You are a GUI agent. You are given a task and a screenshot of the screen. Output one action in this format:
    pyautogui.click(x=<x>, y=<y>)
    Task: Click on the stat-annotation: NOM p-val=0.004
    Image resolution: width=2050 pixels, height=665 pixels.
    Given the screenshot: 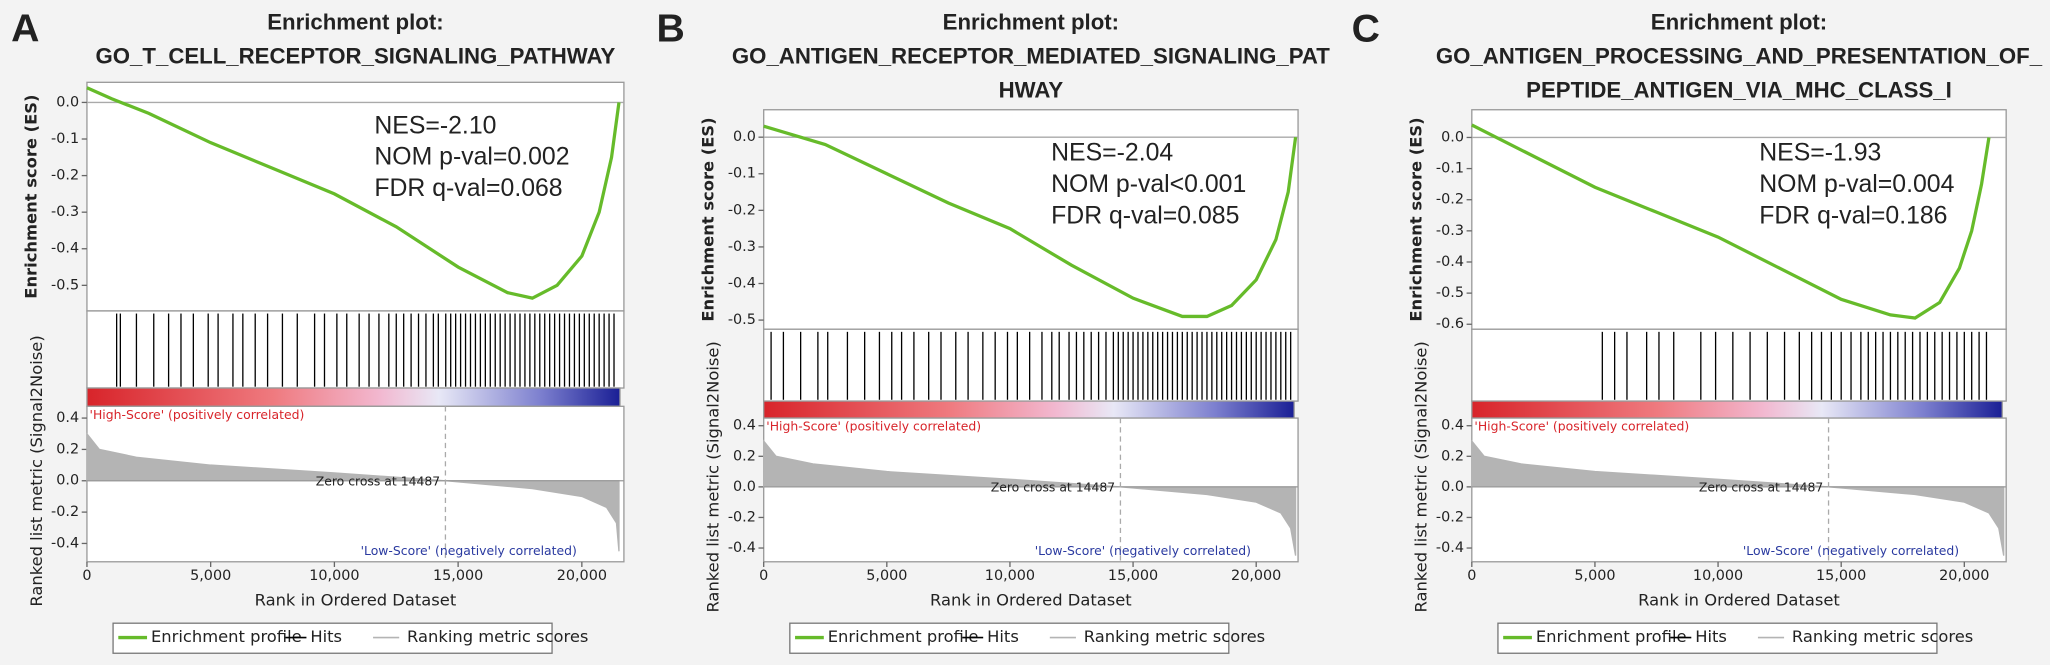 What is the action you would take?
    pyautogui.click(x=1856, y=184)
    